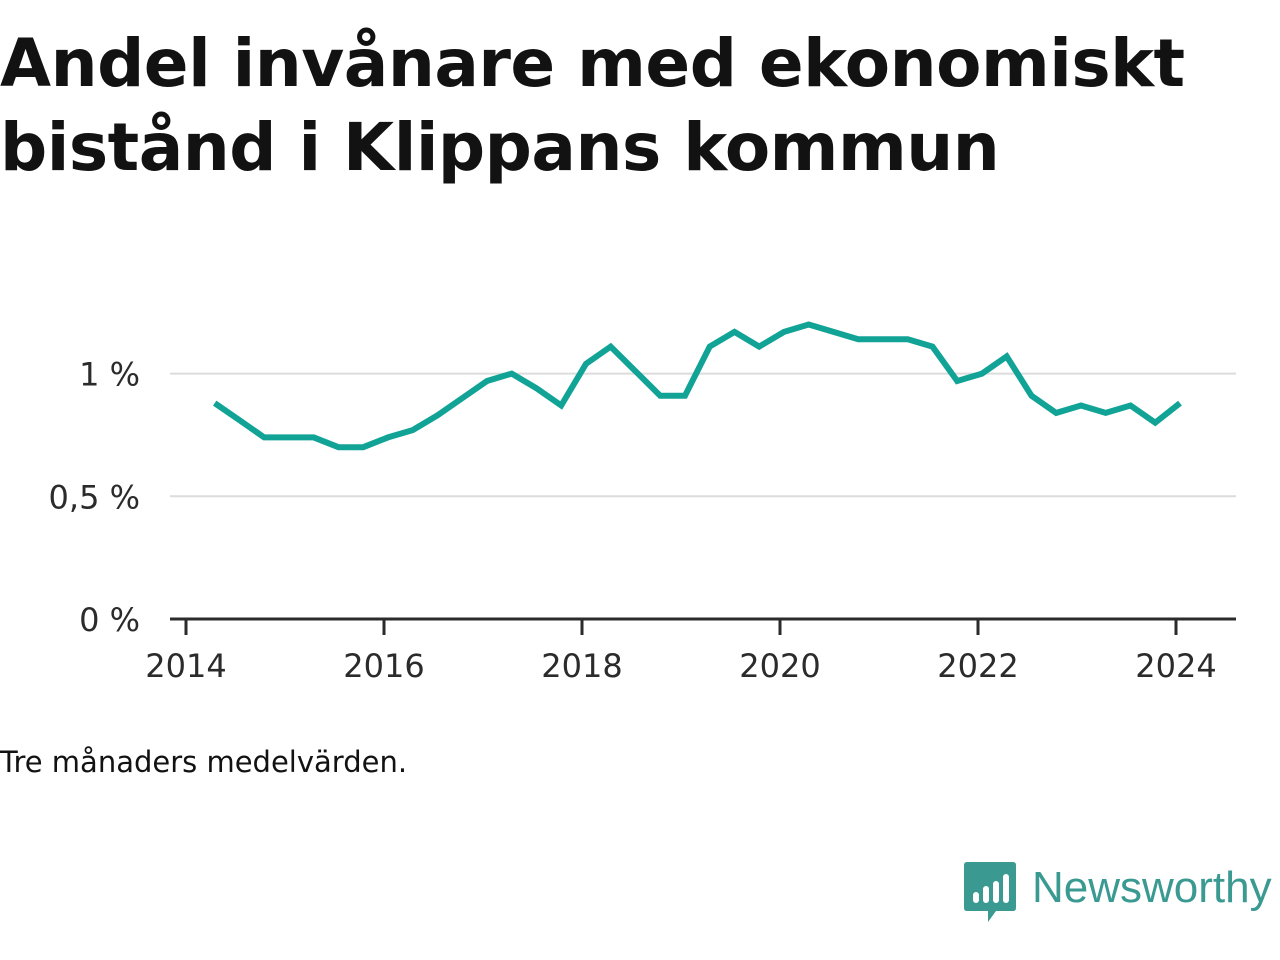 This screenshot has height=960, width=1280. What do you see at coordinates (500, 147) in the screenshot?
I see `chart-title-line-2: bistånd i Klippans kommun` at bounding box center [500, 147].